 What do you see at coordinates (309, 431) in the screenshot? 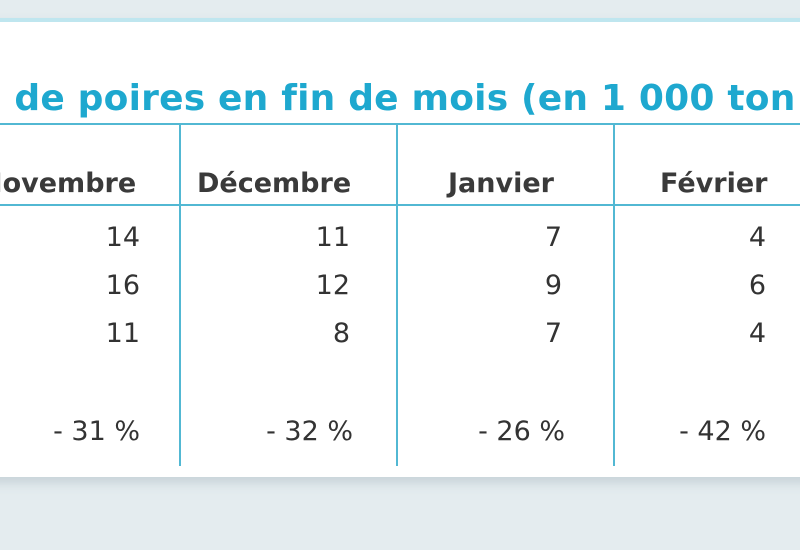
I see `variation-cell: - 32 %` at bounding box center [309, 431].